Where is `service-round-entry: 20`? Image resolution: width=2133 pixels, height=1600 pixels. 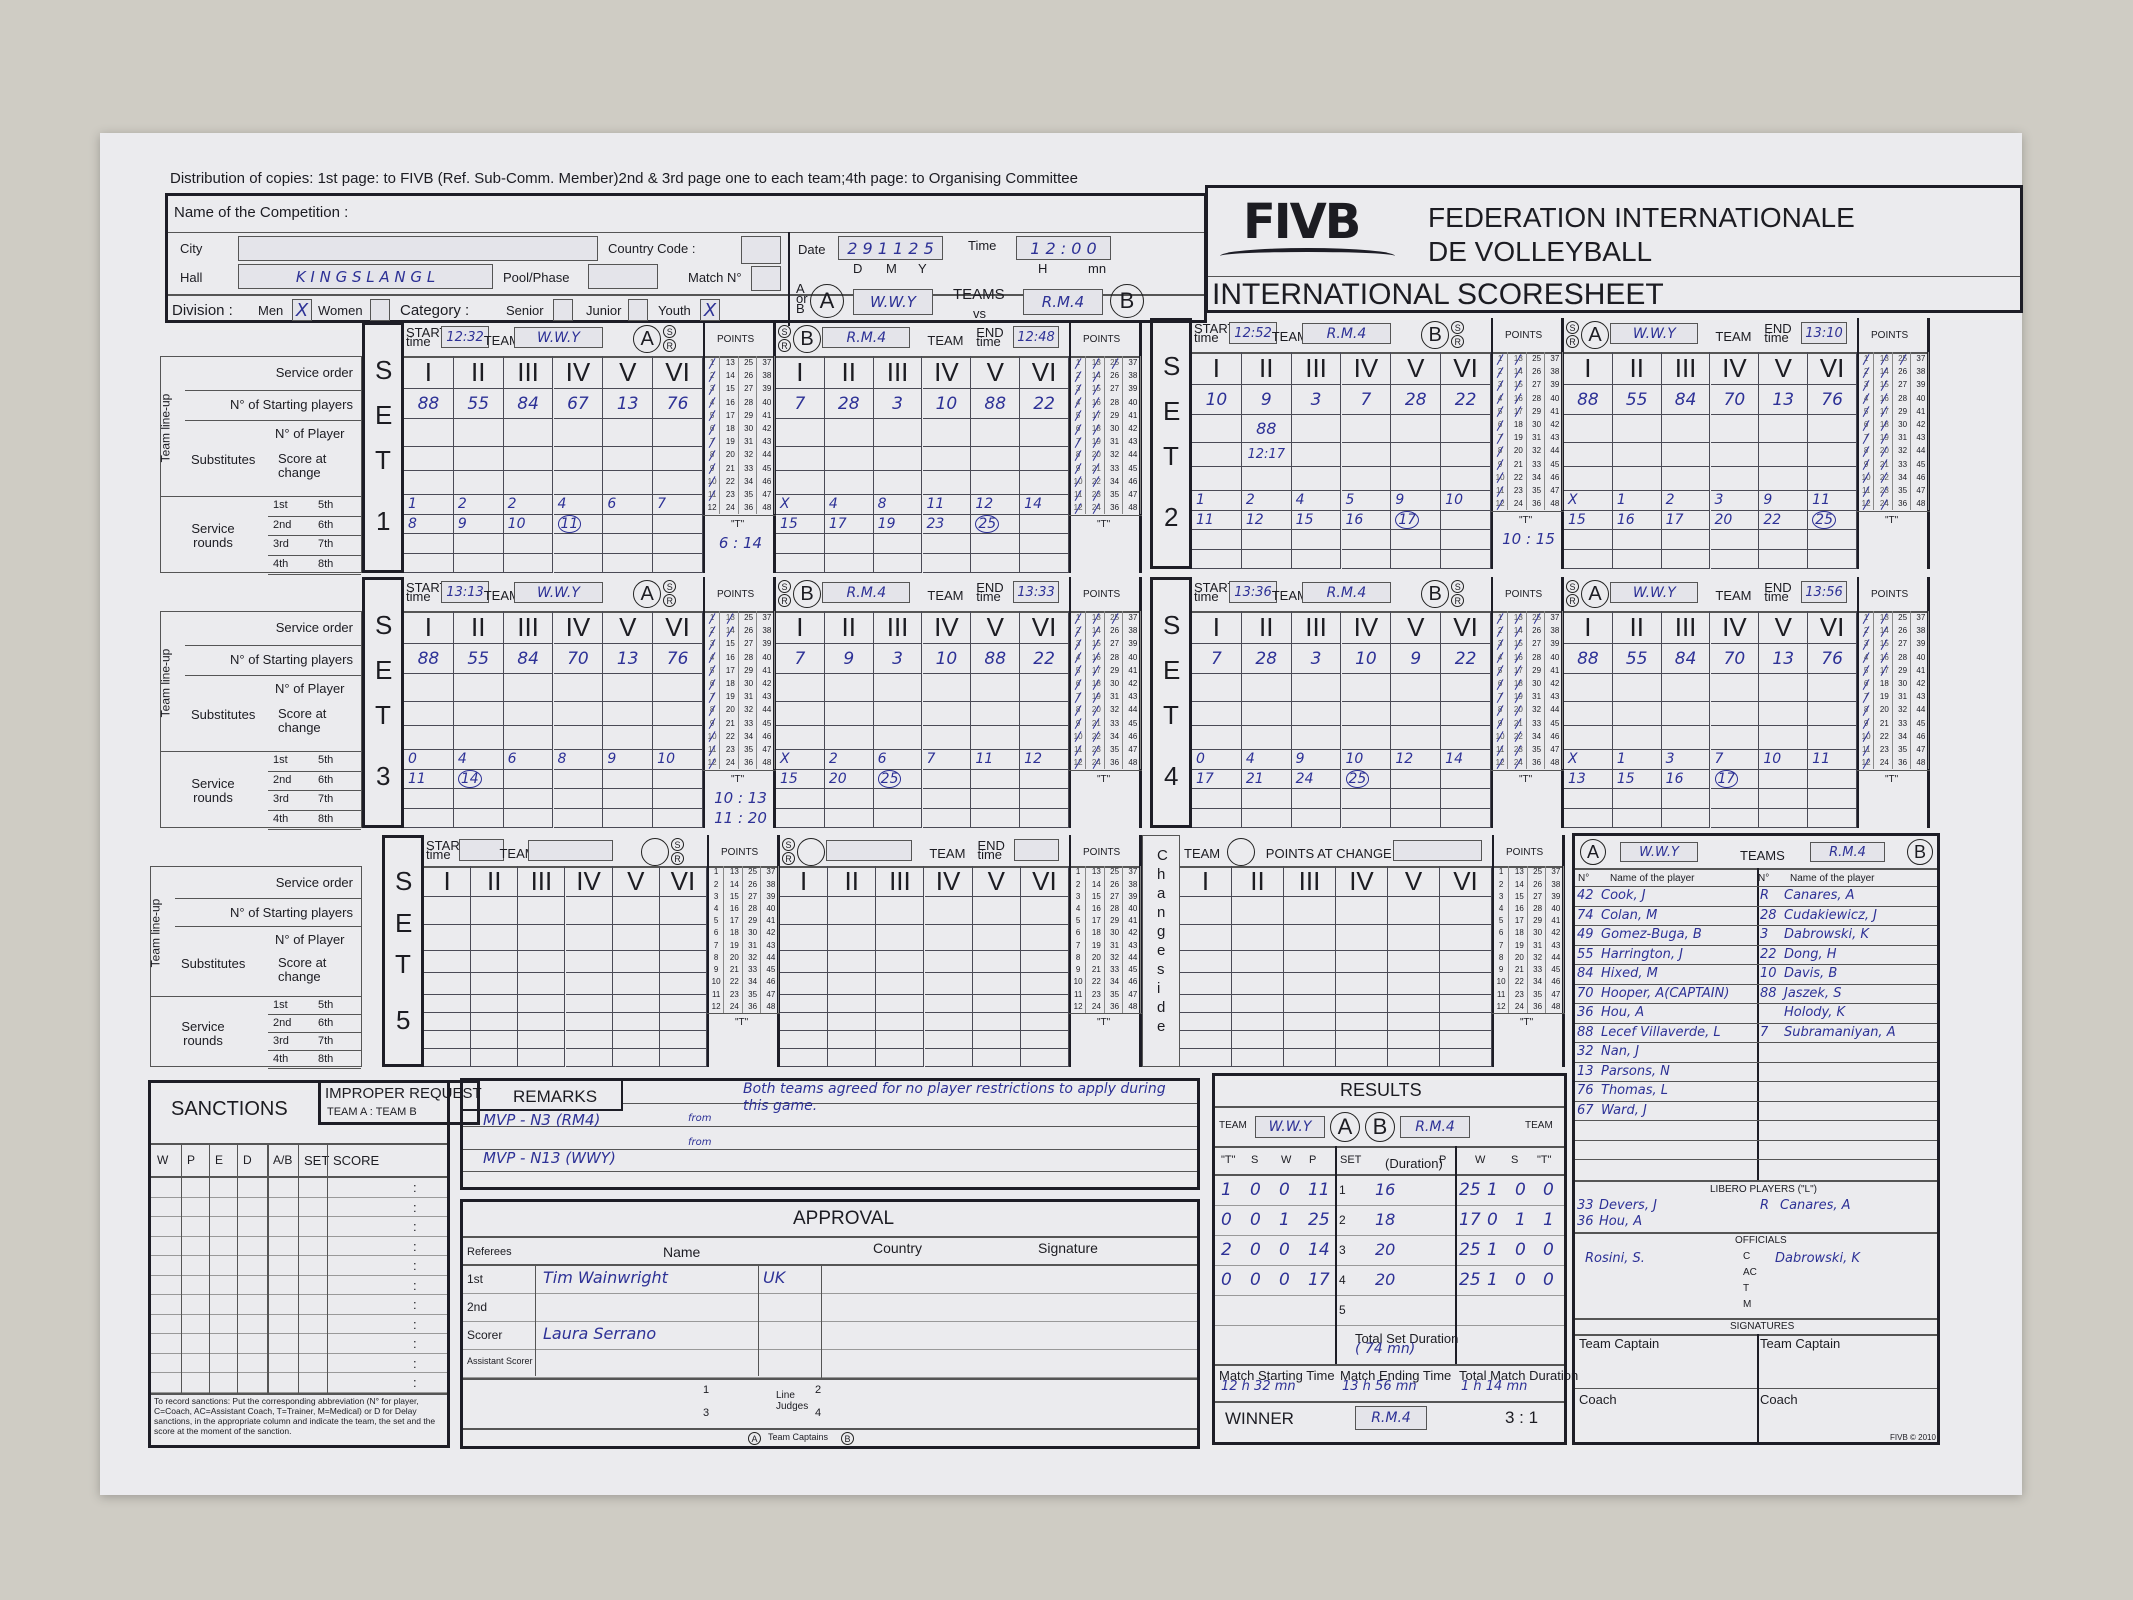
service-round-entry: 20 is located at coordinates (1735, 520).